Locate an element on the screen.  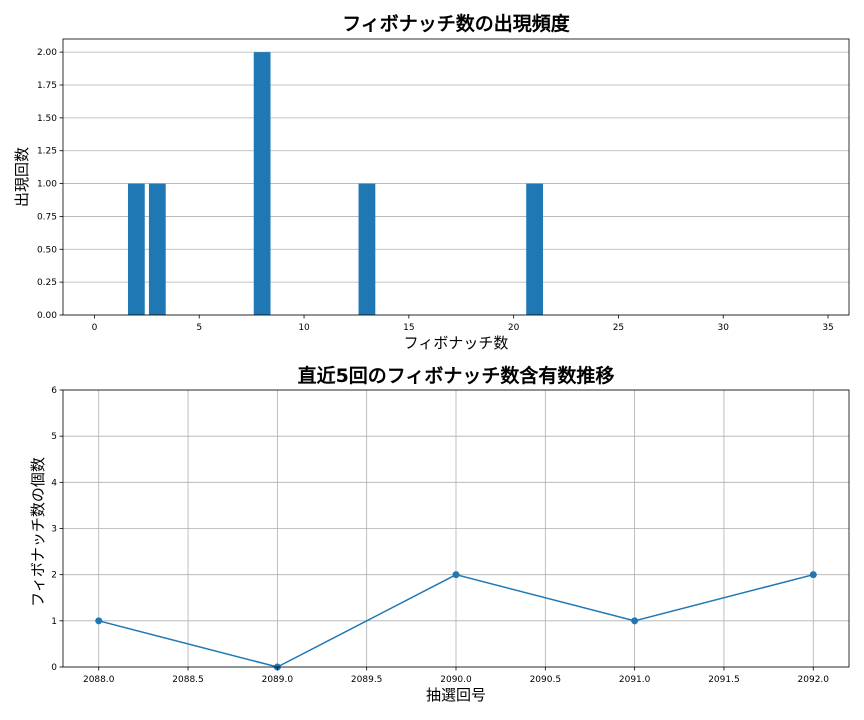
chart2-x-axis-label: 抽選回号 is located at coordinates (456, 695).